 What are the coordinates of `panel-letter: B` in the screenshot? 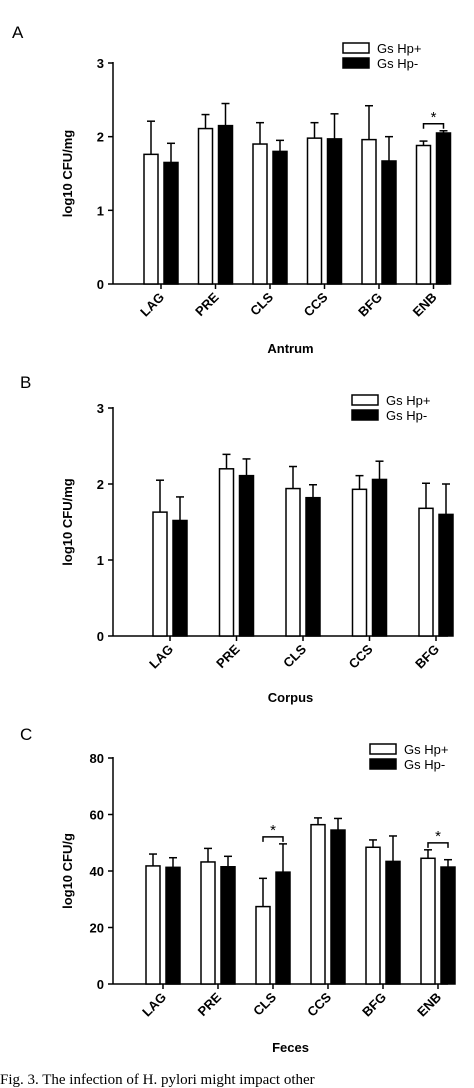 It's located at (25, 382).